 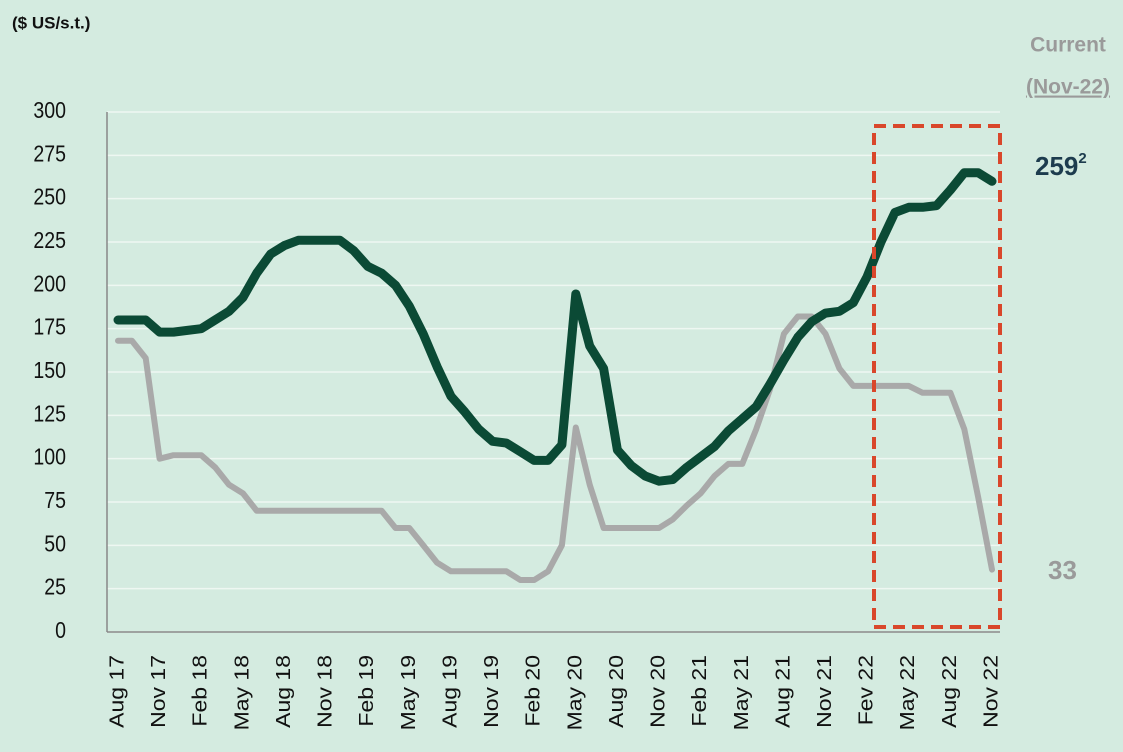 I want to click on y-tick-label: 225, so click(x=49, y=241).